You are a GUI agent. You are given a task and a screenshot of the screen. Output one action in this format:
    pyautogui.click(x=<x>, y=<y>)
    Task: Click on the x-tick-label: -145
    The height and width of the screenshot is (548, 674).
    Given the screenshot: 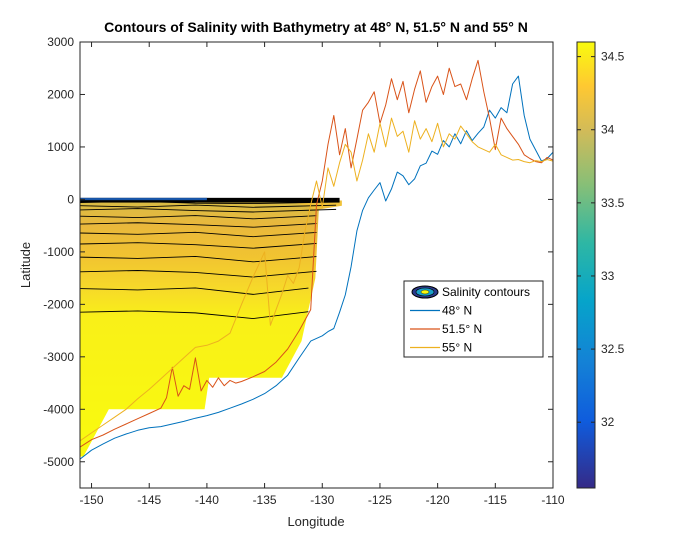 What is the action you would take?
    pyautogui.click(x=149, y=500)
    